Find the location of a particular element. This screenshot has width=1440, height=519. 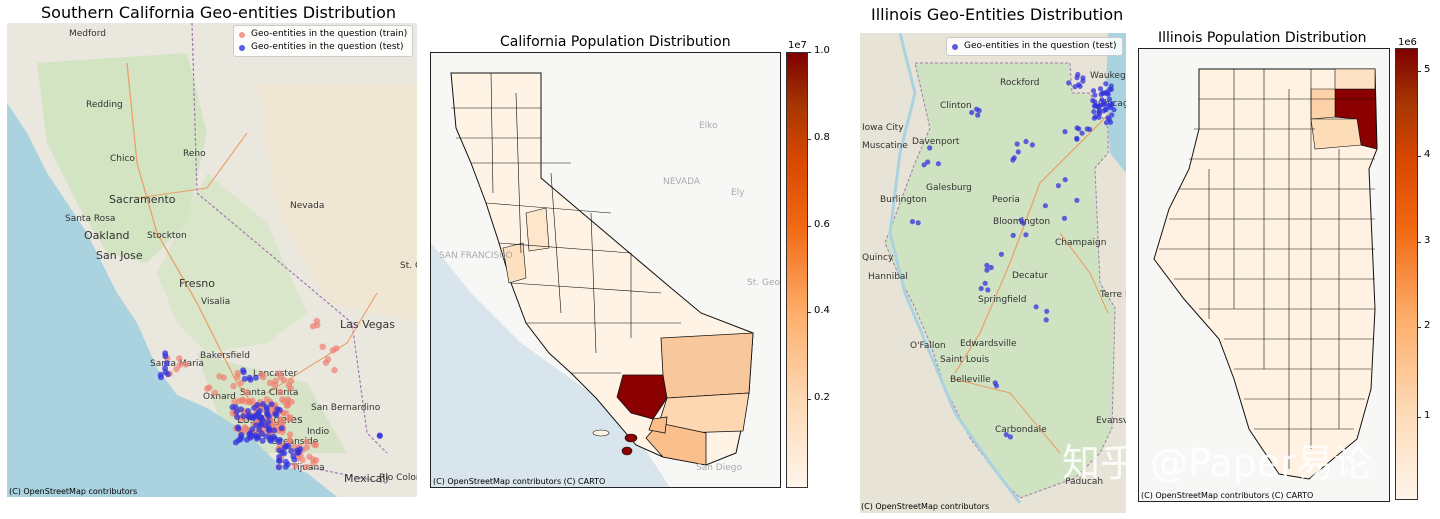

il-colorbar-tick-label: 5 is located at coordinates (1427, 69).